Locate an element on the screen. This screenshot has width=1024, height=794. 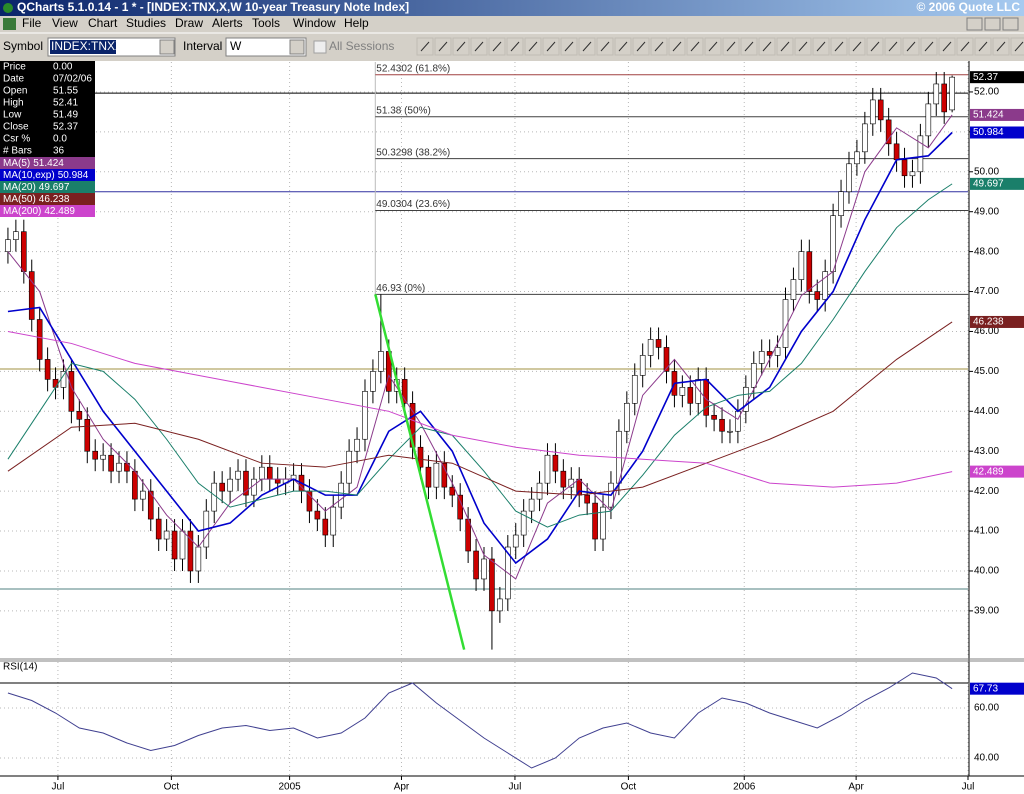
interval-input is located at coordinates (266, 47).